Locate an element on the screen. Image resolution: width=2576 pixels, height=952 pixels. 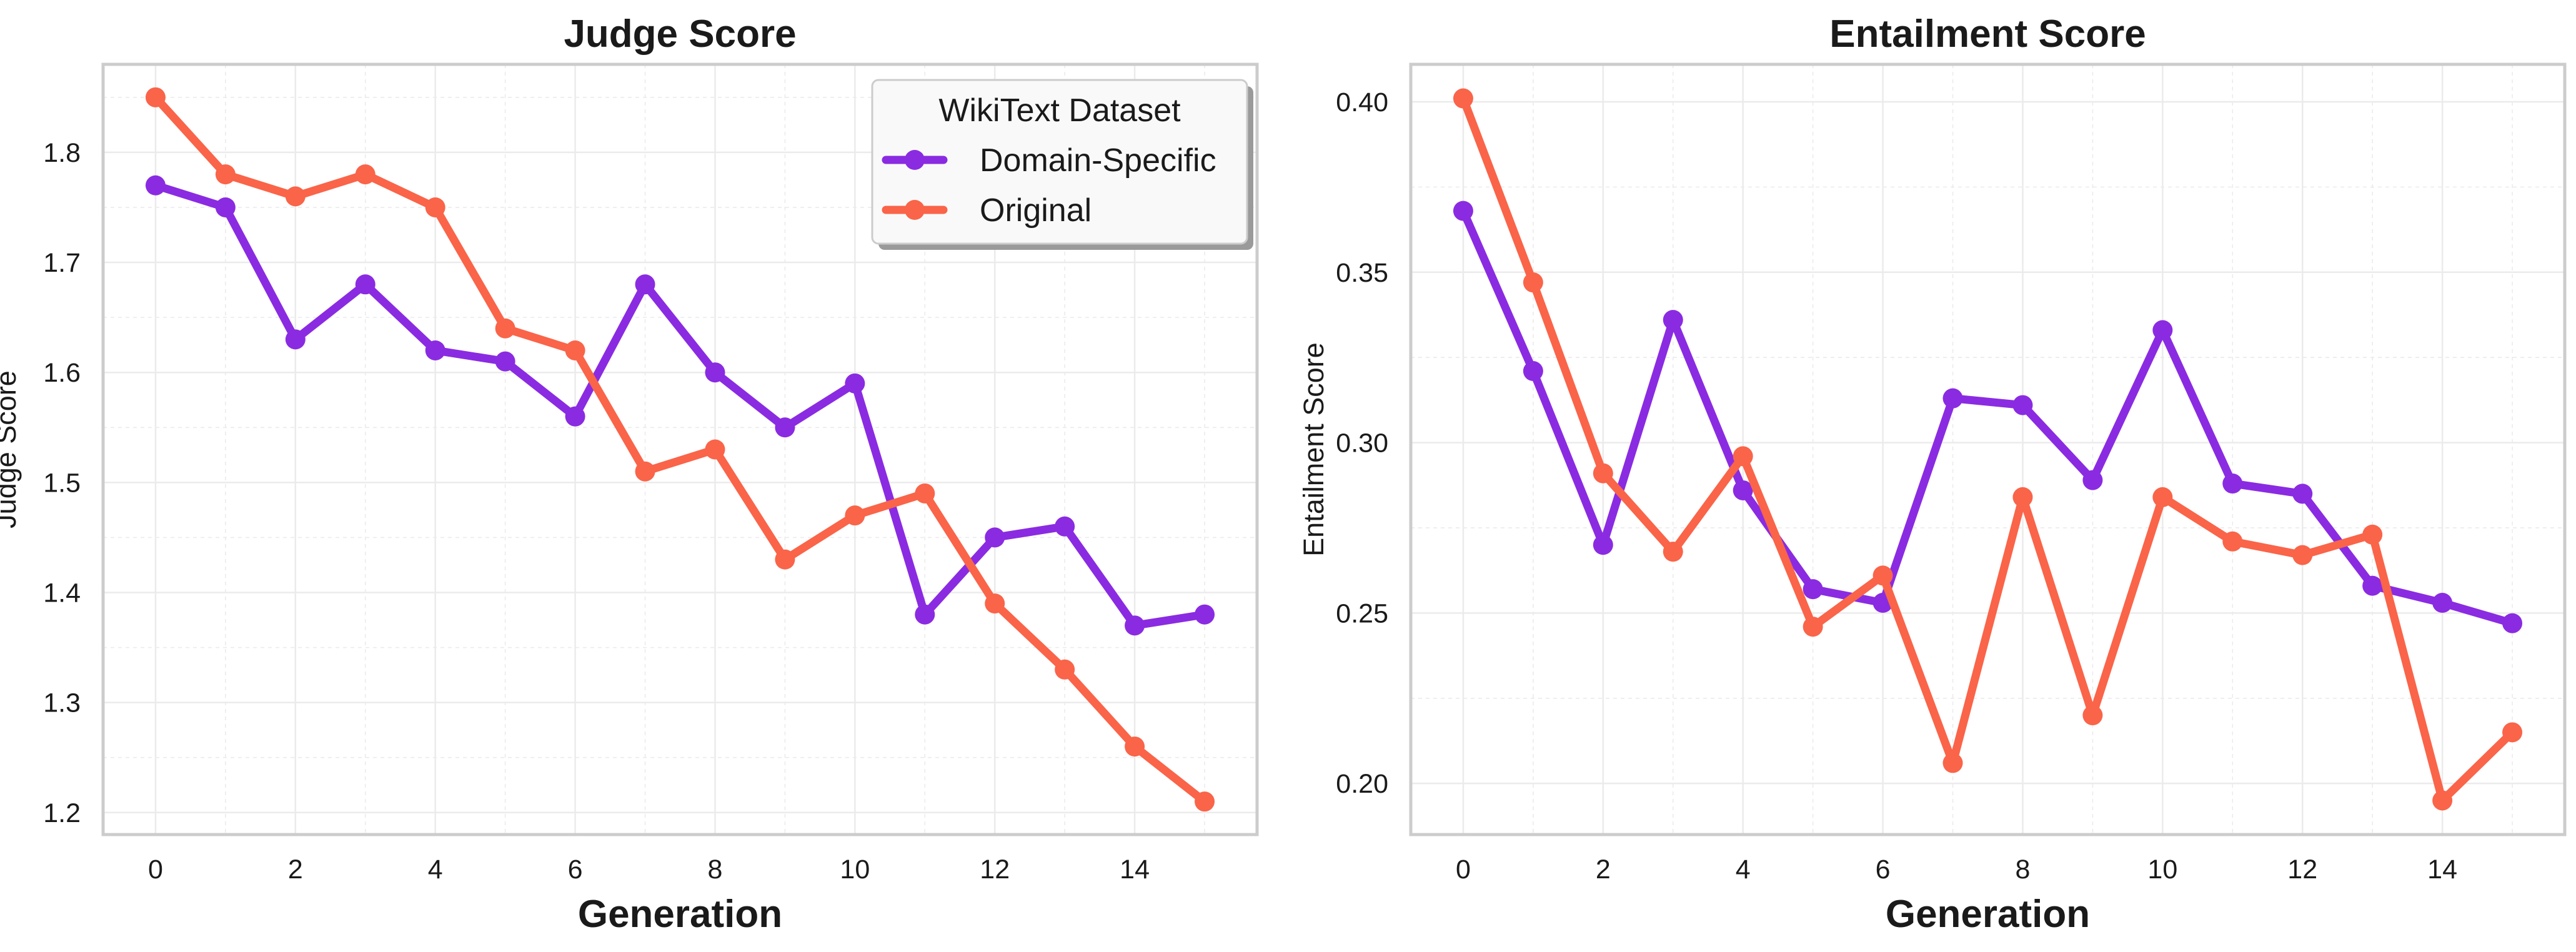
entailment-score-y-label: Entailment Score is located at coordinates (1314, 449).